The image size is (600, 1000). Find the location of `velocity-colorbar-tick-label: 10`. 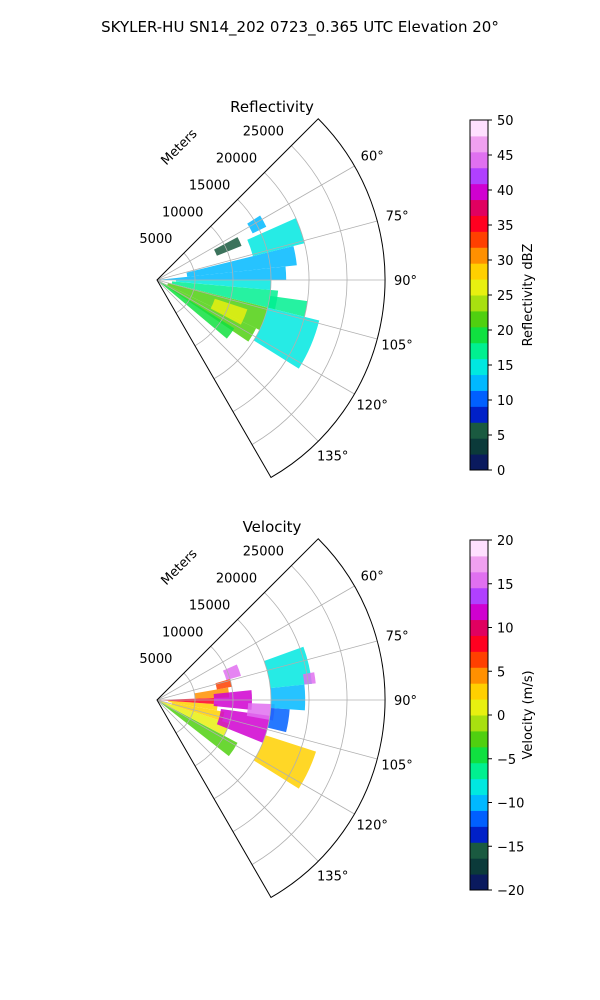

velocity-colorbar-tick-label: 10 is located at coordinates (505, 629).